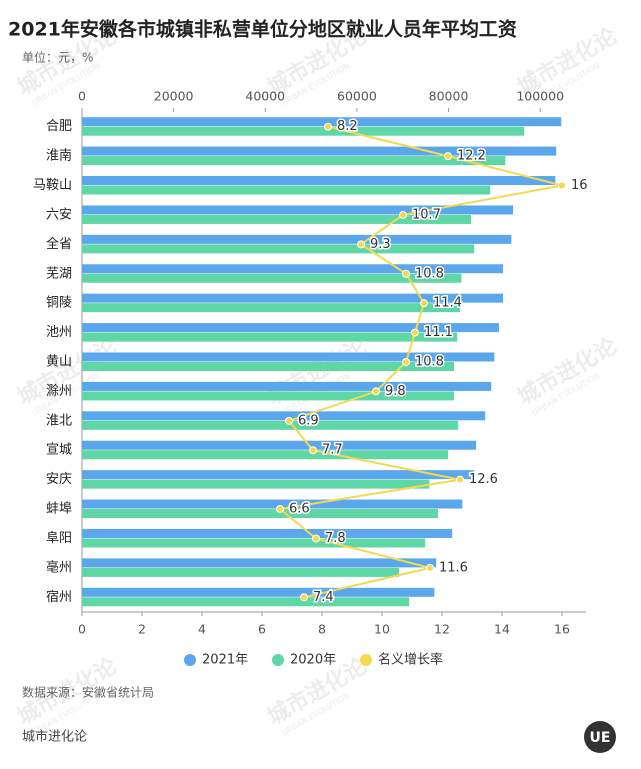 The image size is (641, 769). I want to click on y-tick-label: 阜阳, so click(59, 538).